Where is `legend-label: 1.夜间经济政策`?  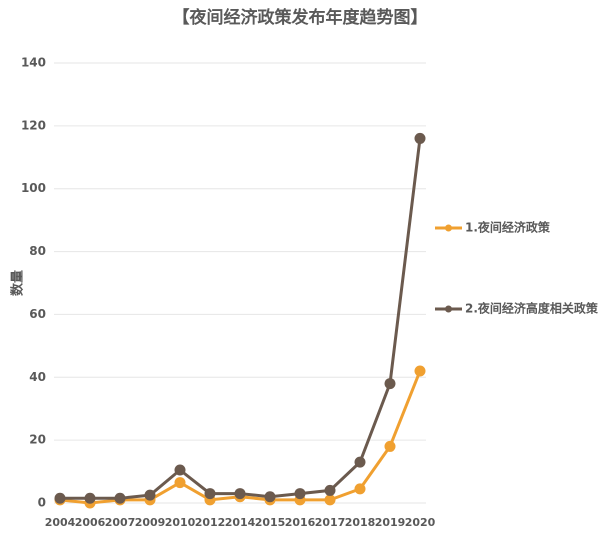
legend-label: 1.夜间经济政策 is located at coordinates (508, 227).